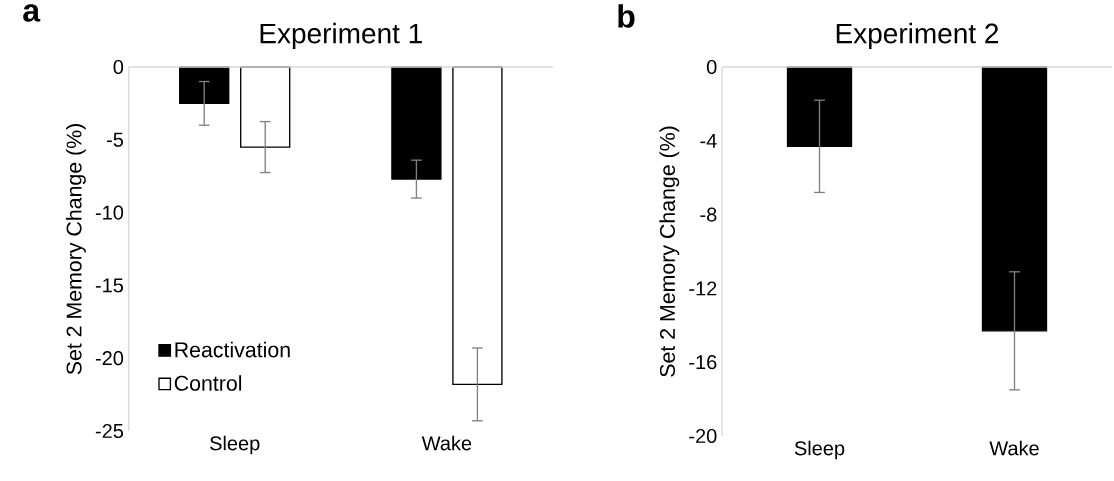 This screenshot has width=1114, height=481. Describe the element at coordinates (703, 288) in the screenshot. I see `y-tick-label: -12` at that location.